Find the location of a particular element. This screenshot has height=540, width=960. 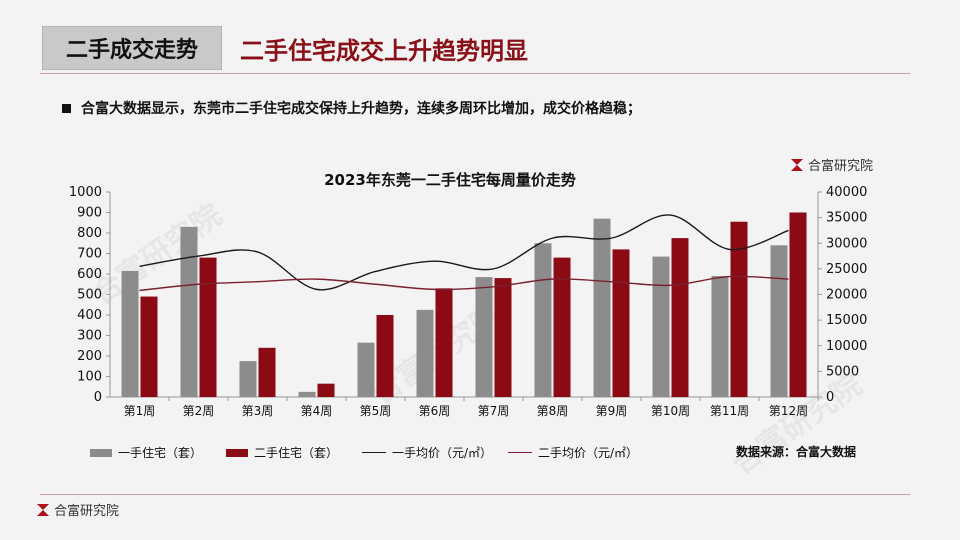

legend-label: 二手均价（元/㎡） is located at coordinates (588, 453).